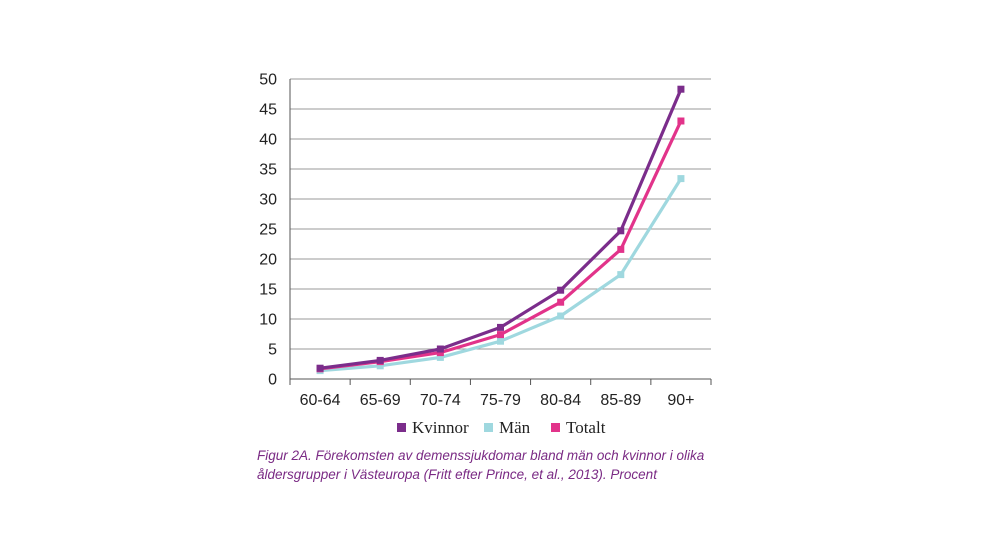  What do you see at coordinates (440, 400) in the screenshot?
I see `x-tick-label: 70-74` at bounding box center [440, 400].